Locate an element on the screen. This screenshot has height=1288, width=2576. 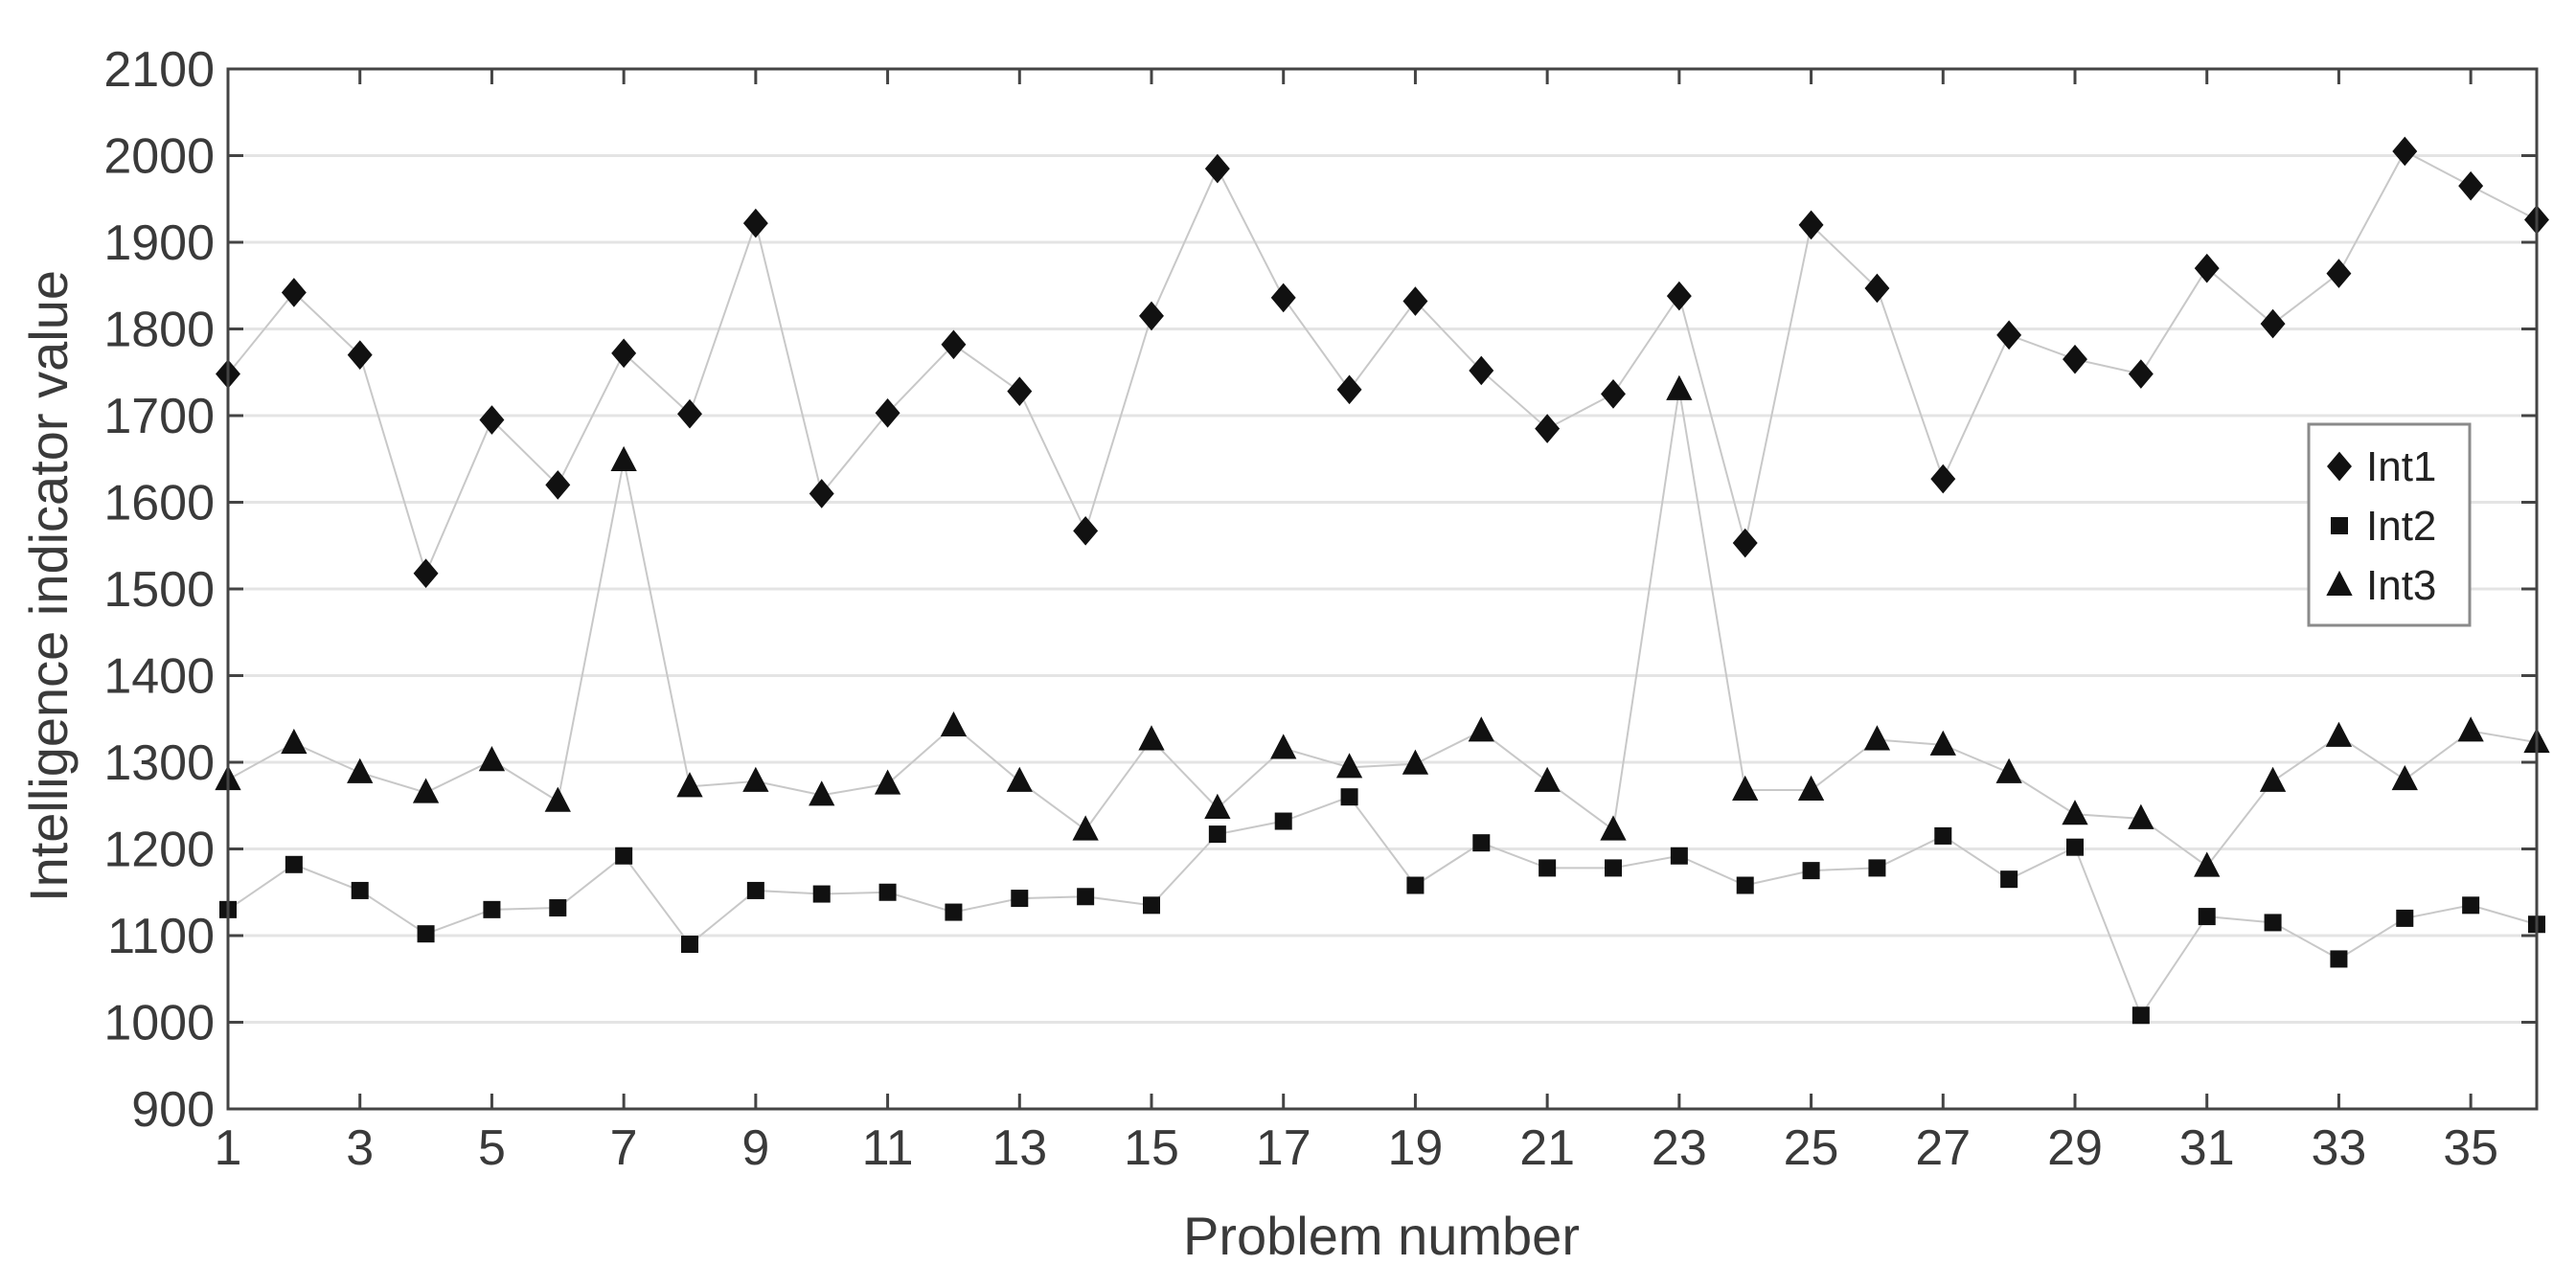
legend-label-int2: Int2 is located at coordinates (2401, 526).